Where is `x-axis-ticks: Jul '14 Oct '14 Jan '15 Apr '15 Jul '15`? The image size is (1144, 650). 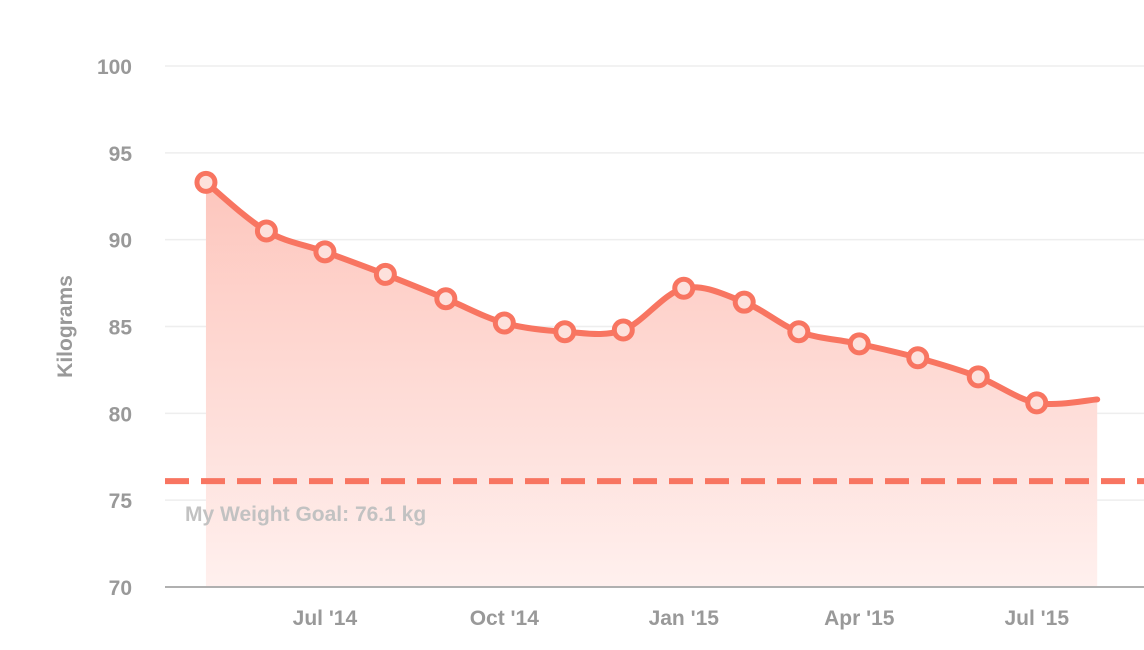
x-axis-ticks: Jul '14 Oct '14 Jan '15 Apr '15 Jul '15 is located at coordinates (681, 618).